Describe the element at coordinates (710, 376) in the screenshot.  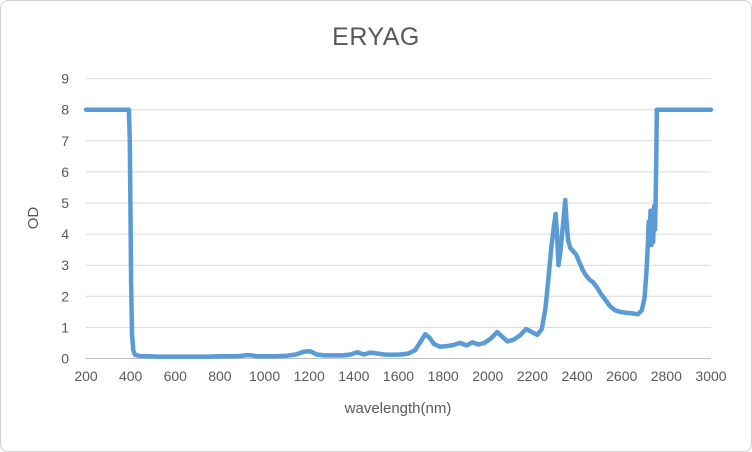
I see `x-tick-label: 3000` at that location.